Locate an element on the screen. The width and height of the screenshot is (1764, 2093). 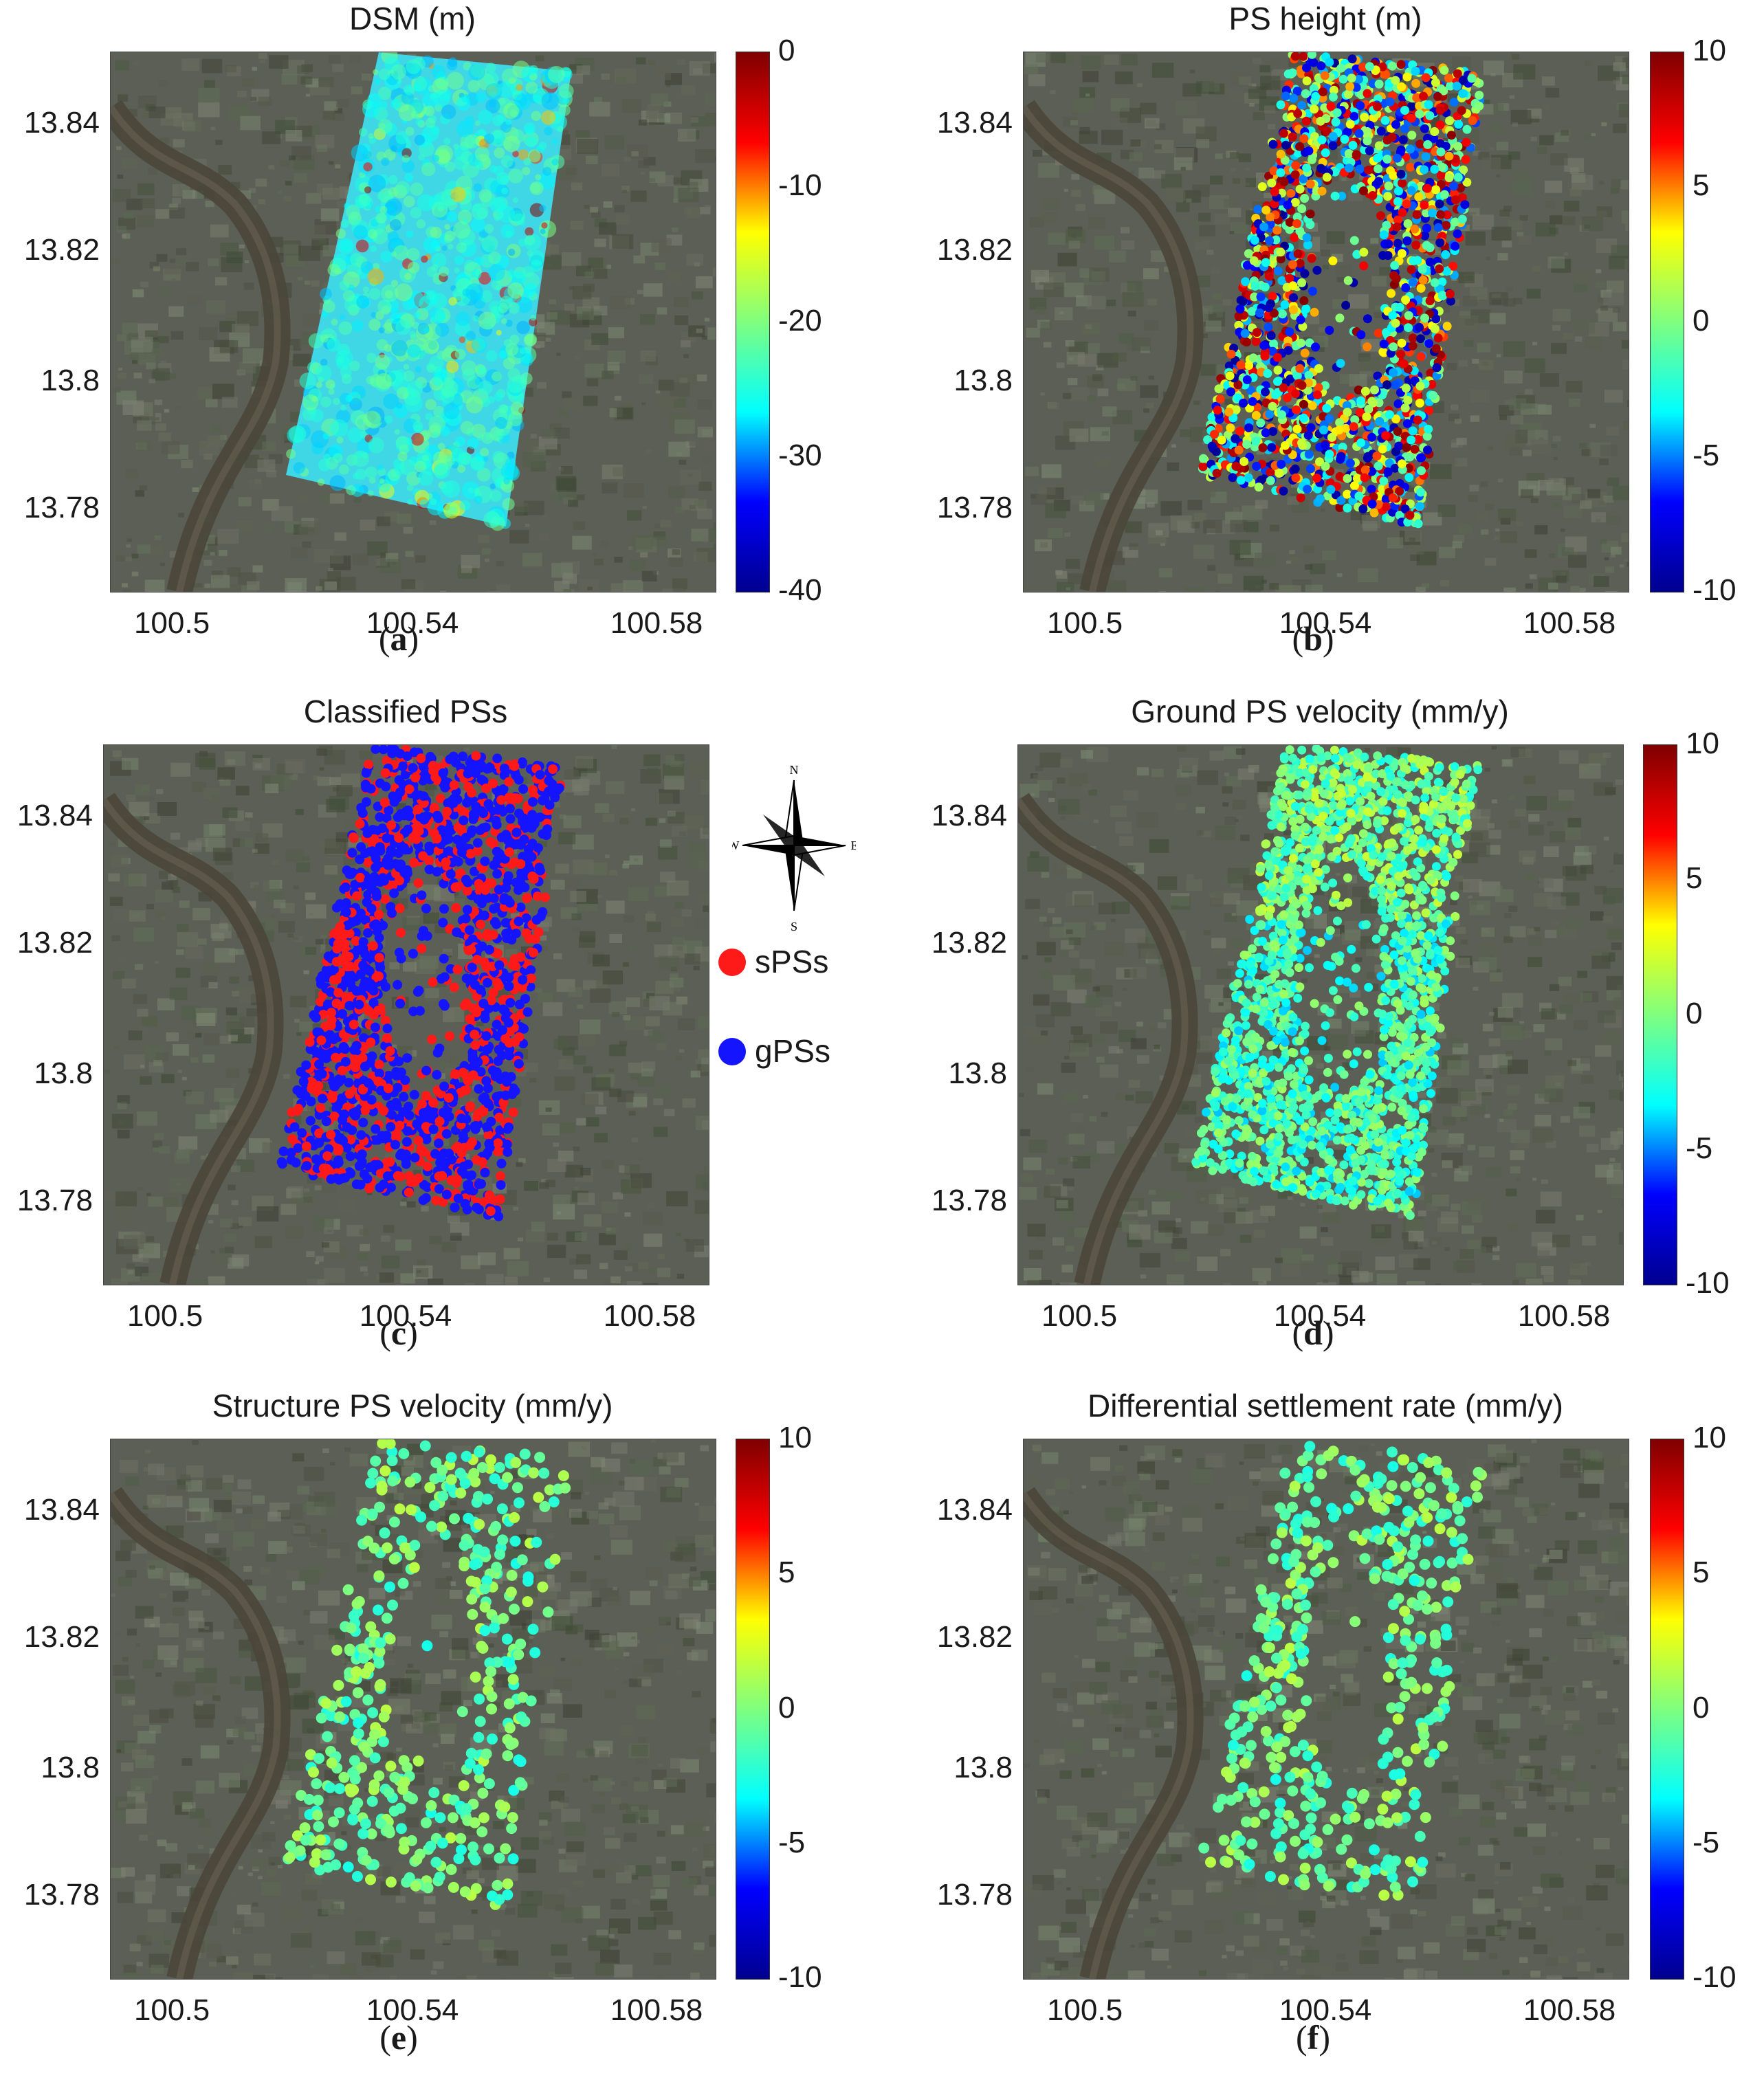
caption-letter: b is located at coordinates (1313, 638).